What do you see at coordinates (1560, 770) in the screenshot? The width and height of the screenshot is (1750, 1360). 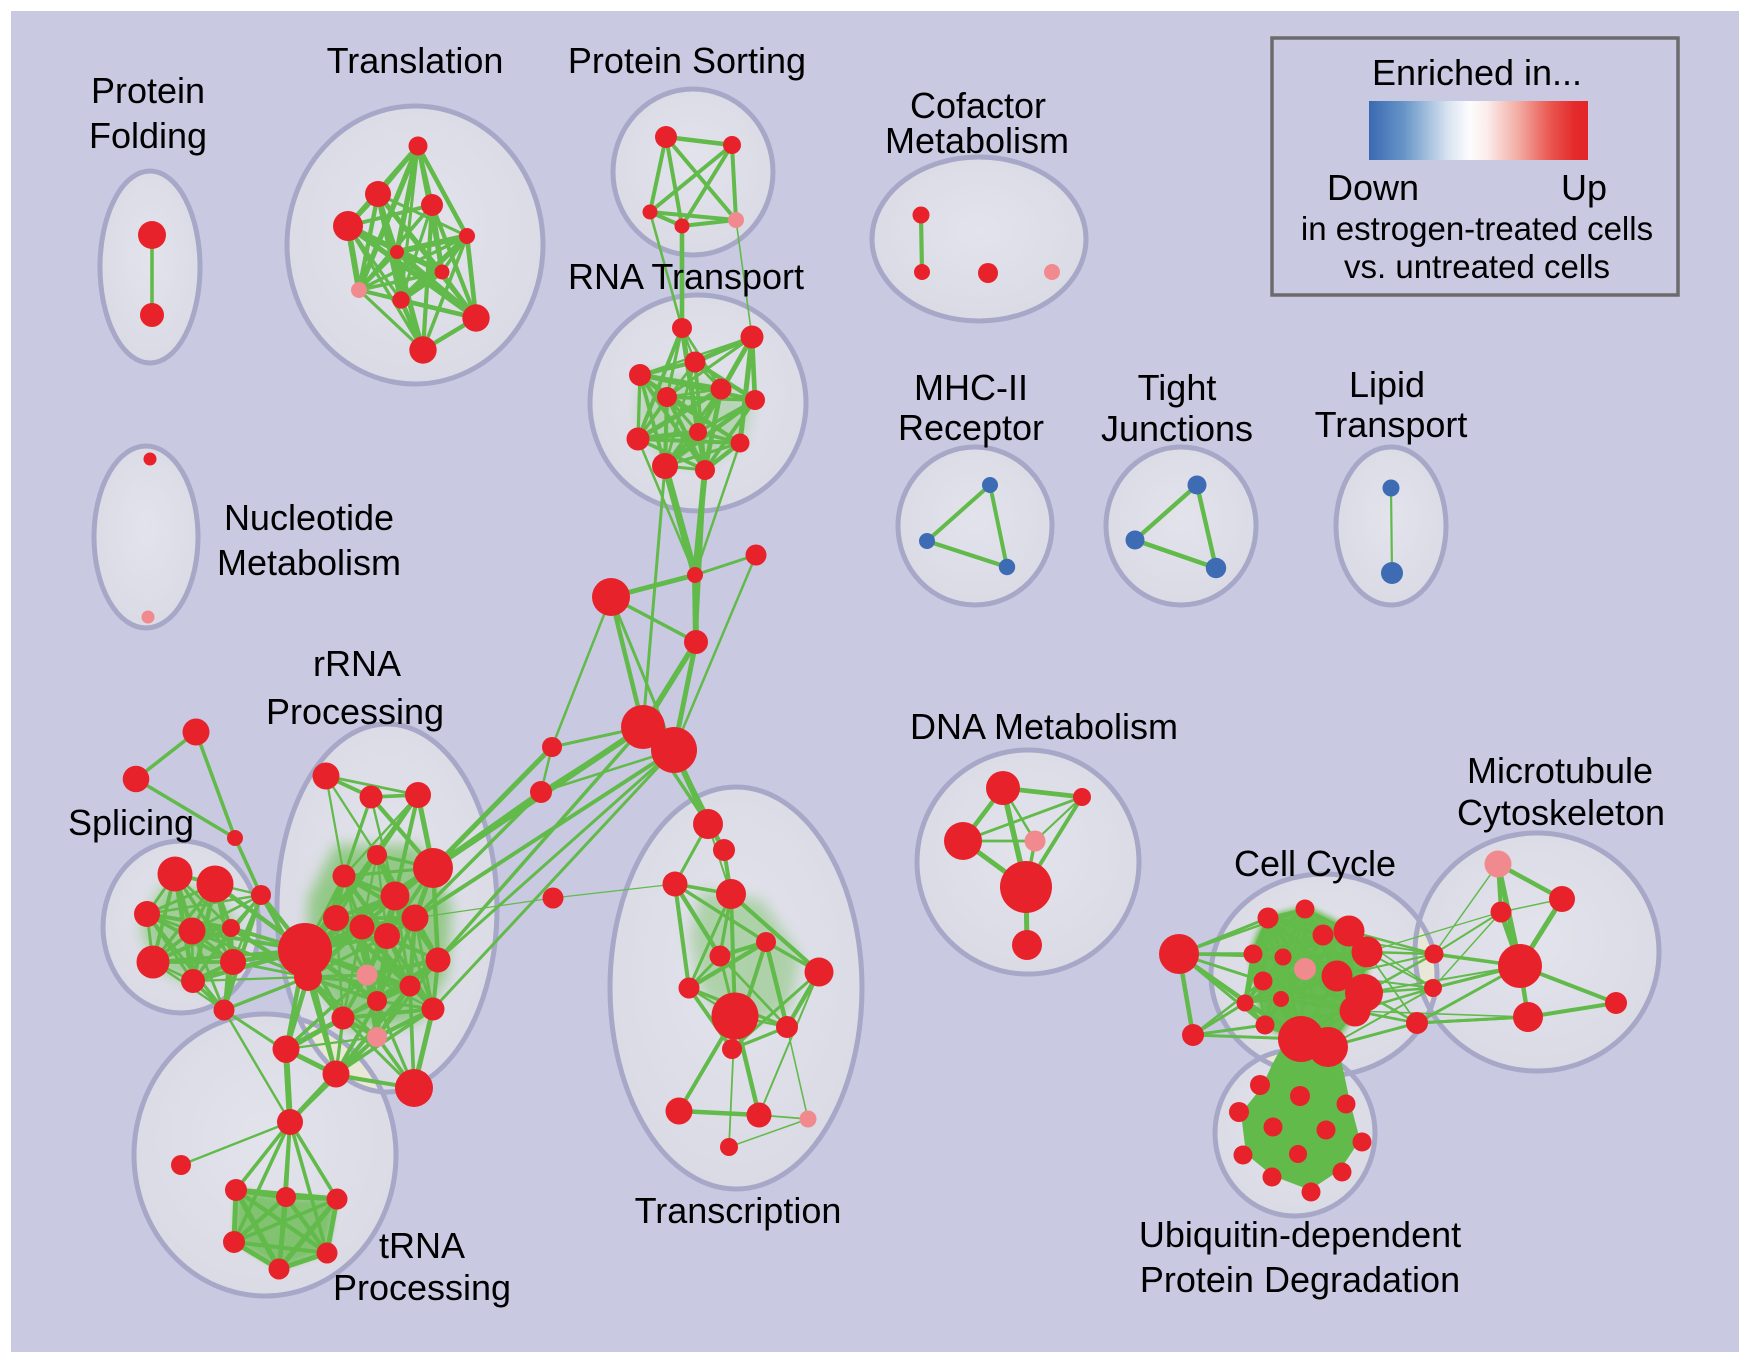 I see `svg-text: Microtubule` at bounding box center [1560, 770].